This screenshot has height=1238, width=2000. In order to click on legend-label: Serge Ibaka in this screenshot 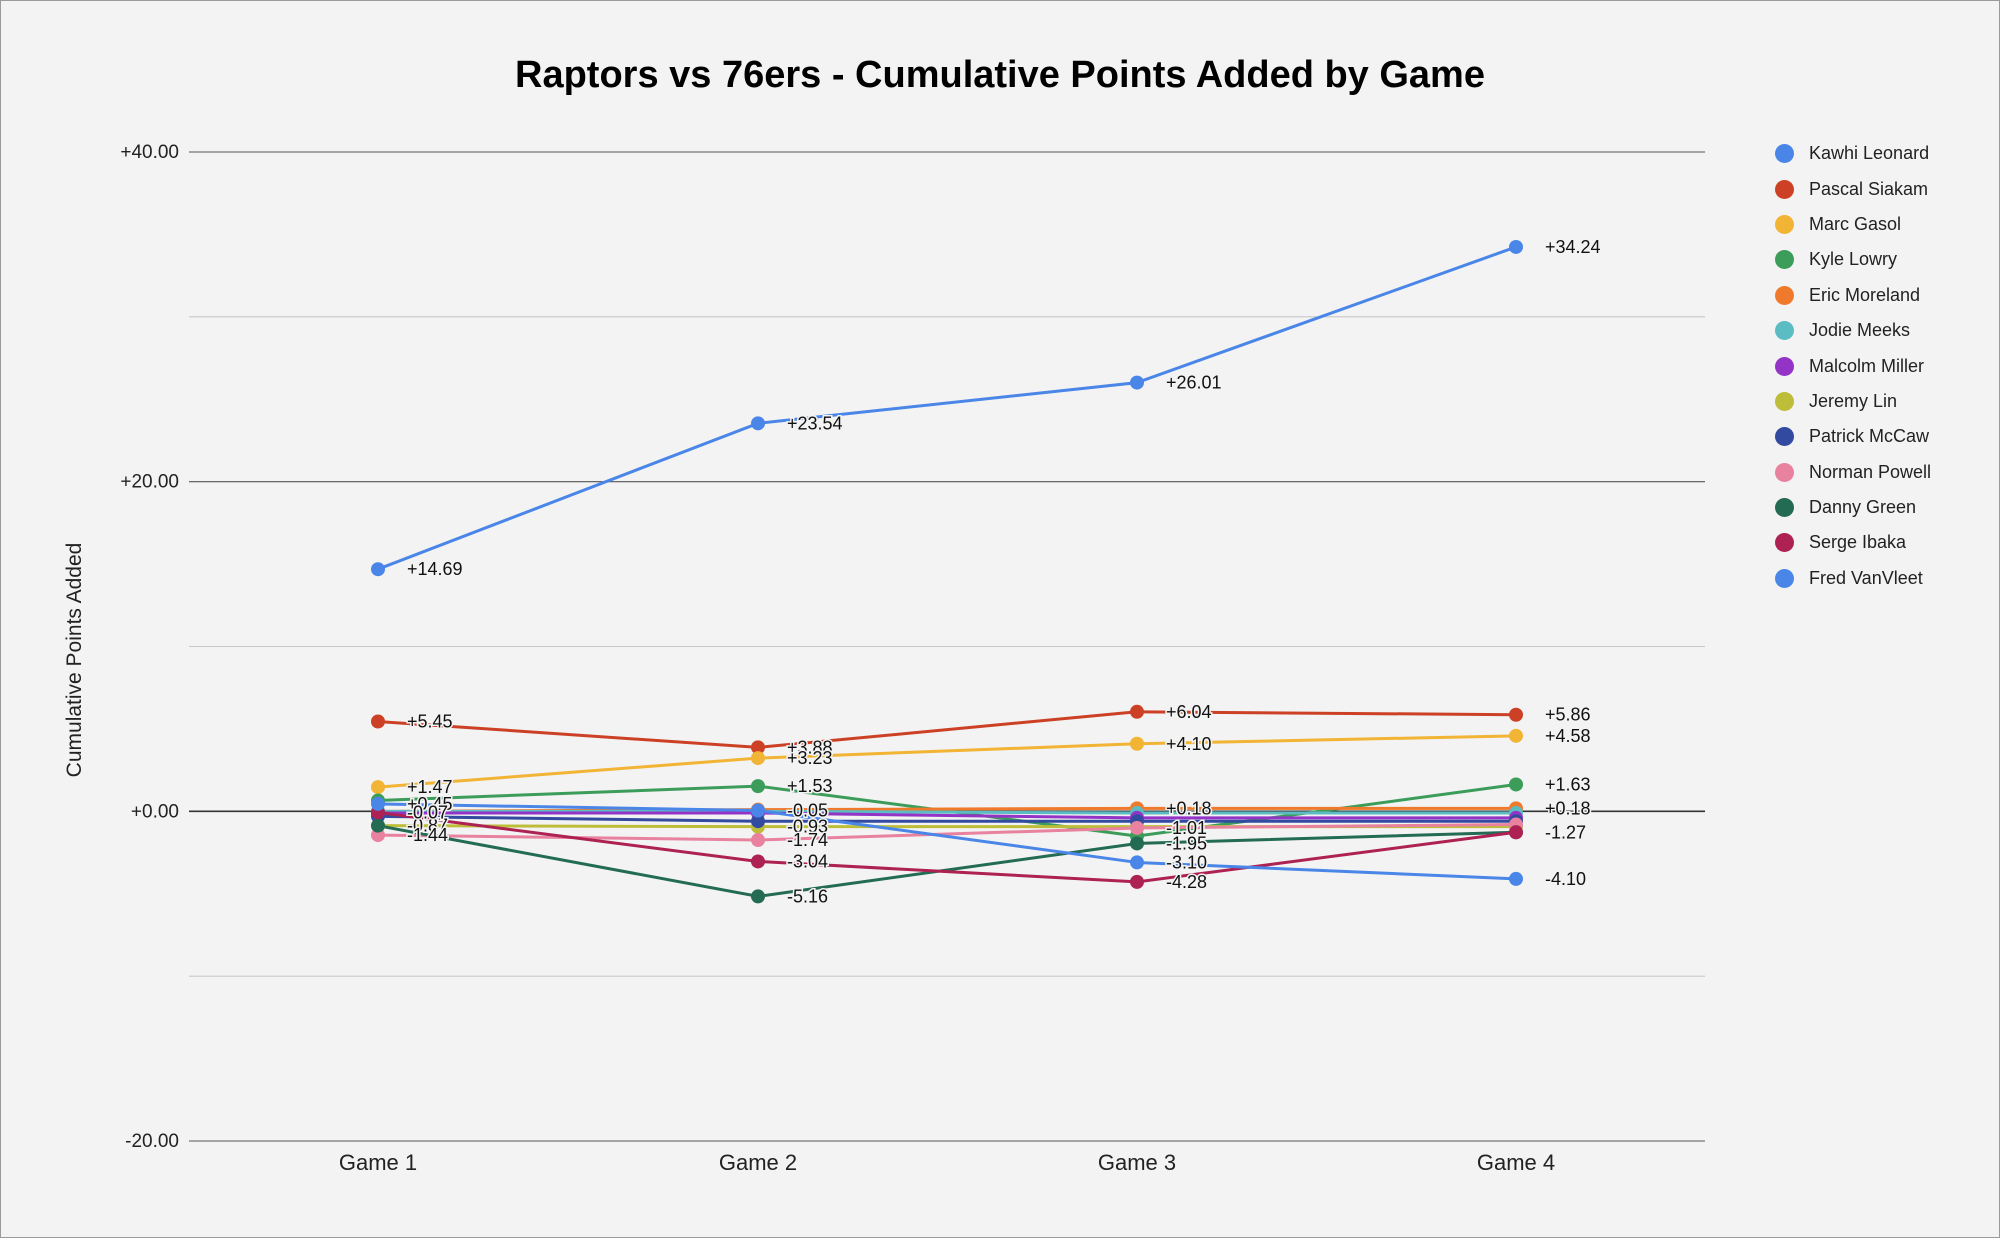, I will do `click(1858, 542)`.